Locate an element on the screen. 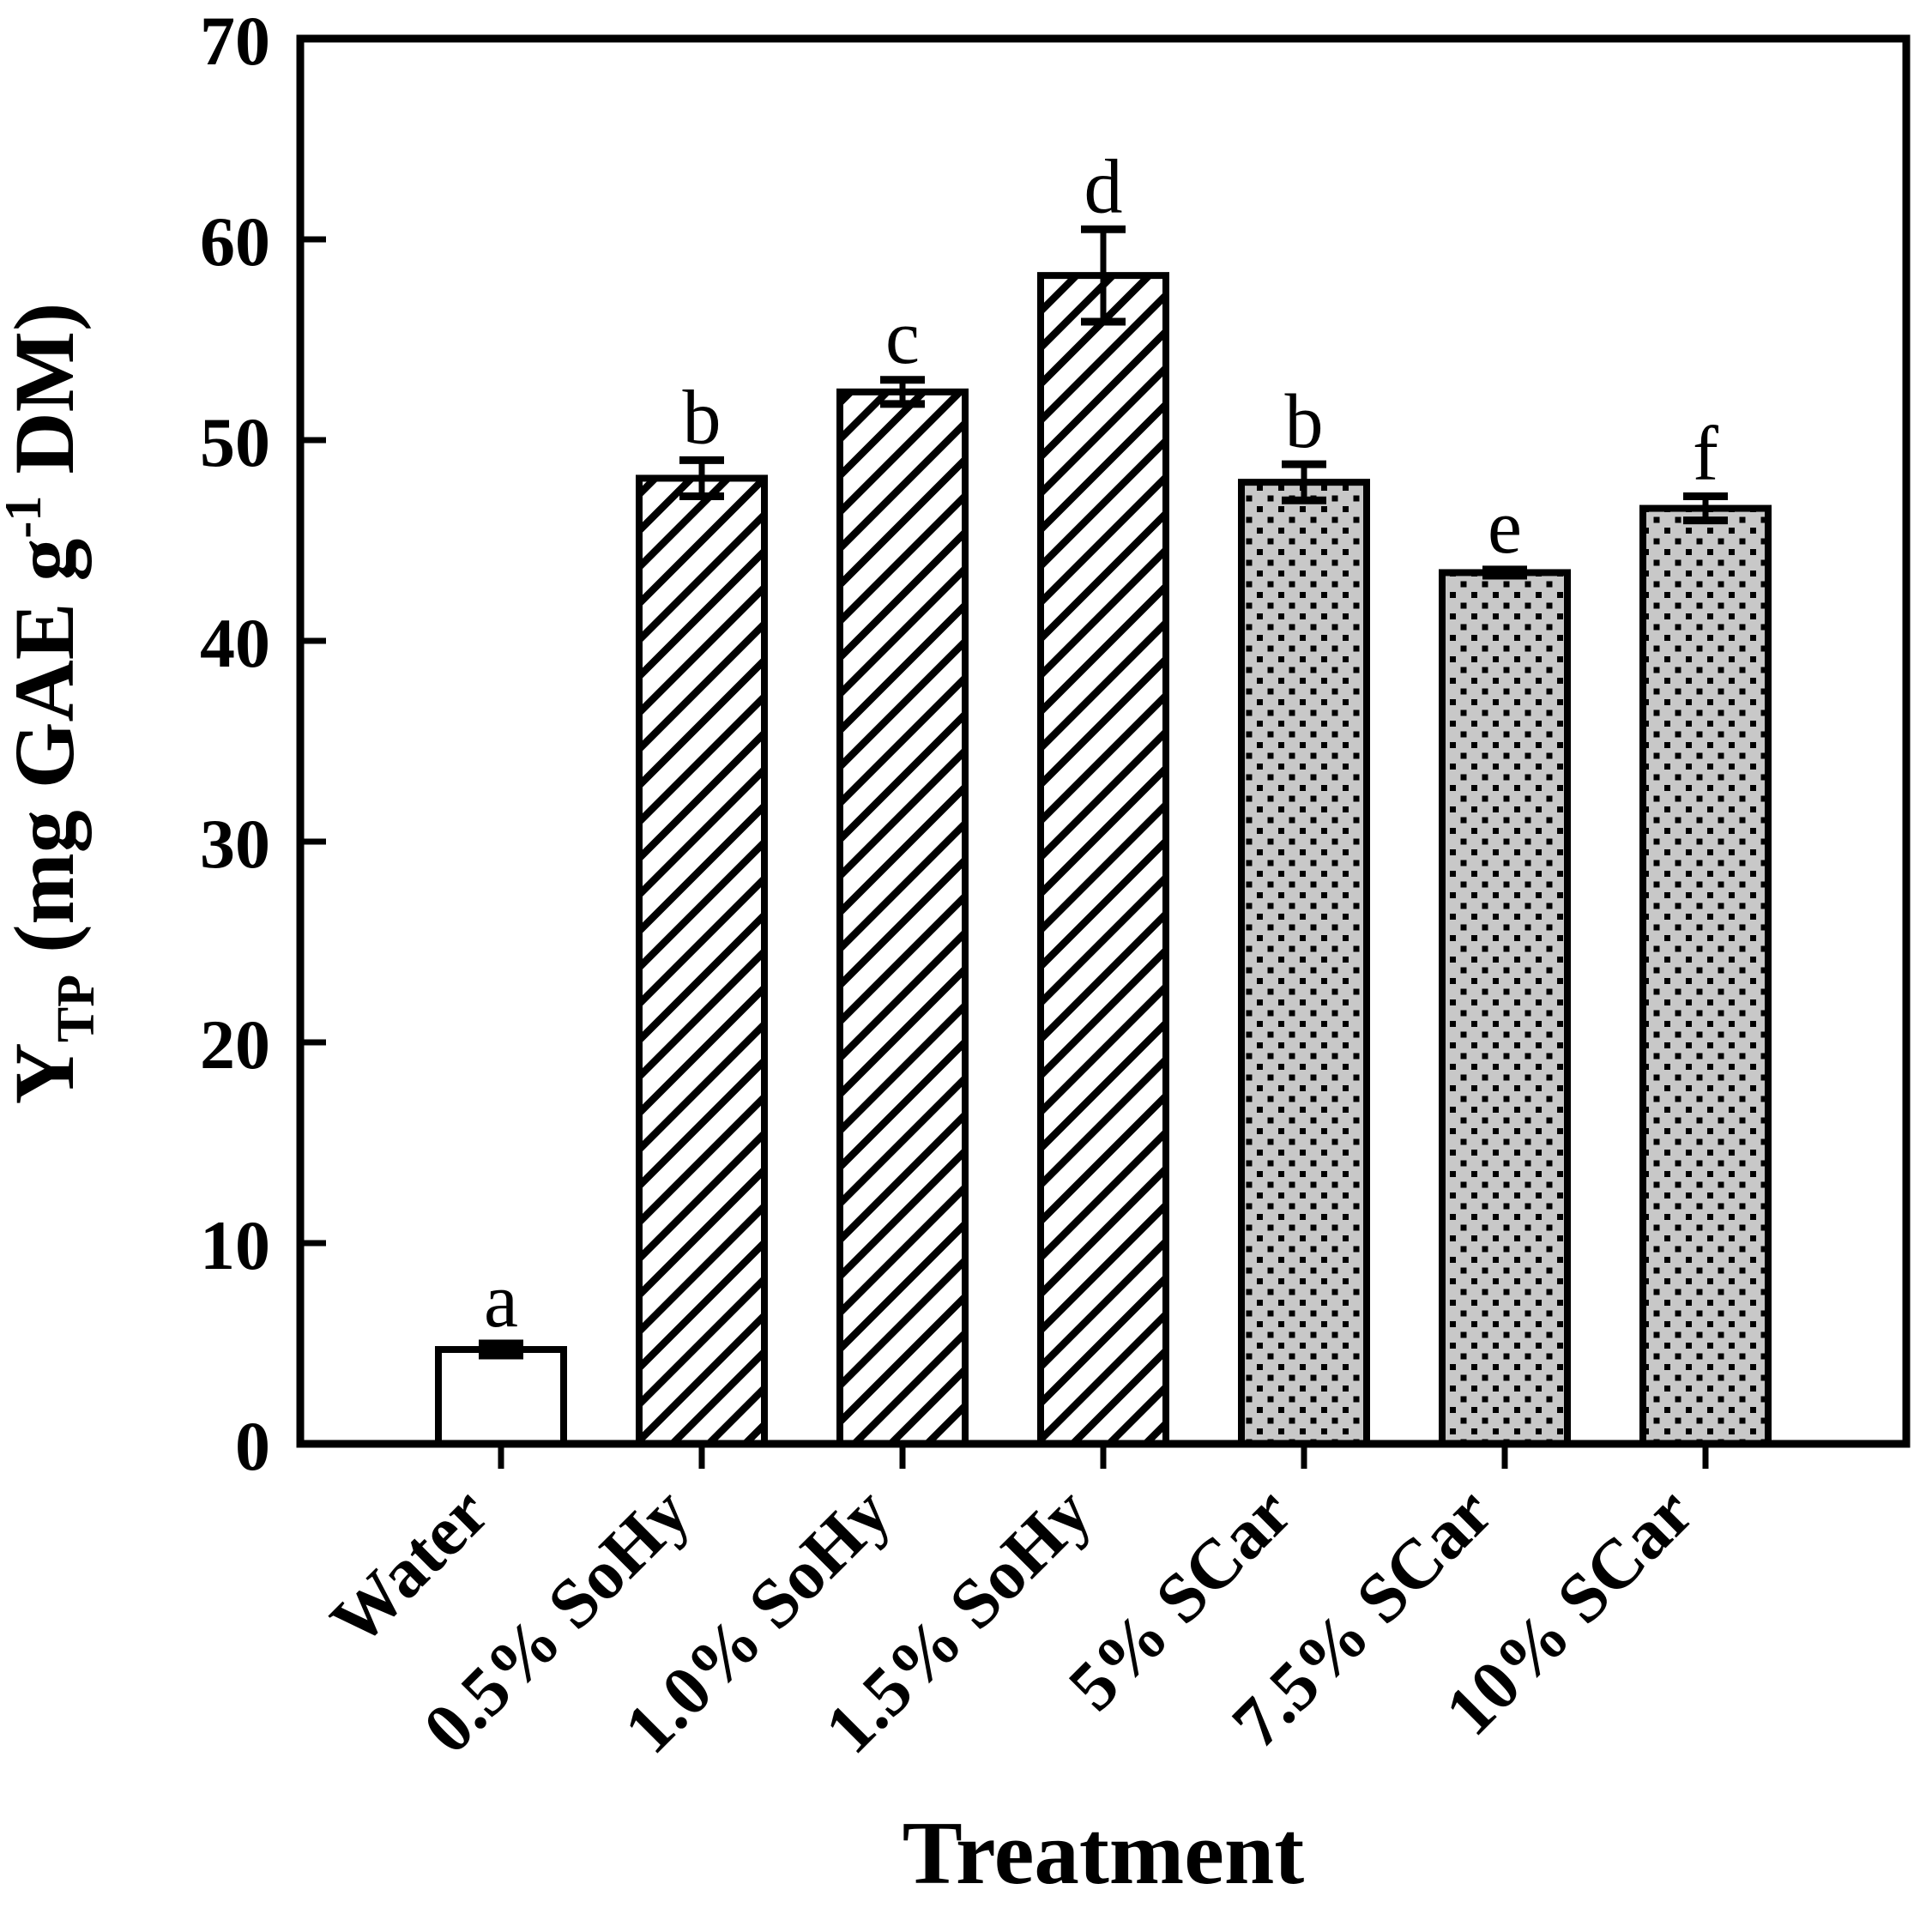 The height and width of the screenshot is (1932, 1932). y-tick-label-60: 60 is located at coordinates (235, 241).